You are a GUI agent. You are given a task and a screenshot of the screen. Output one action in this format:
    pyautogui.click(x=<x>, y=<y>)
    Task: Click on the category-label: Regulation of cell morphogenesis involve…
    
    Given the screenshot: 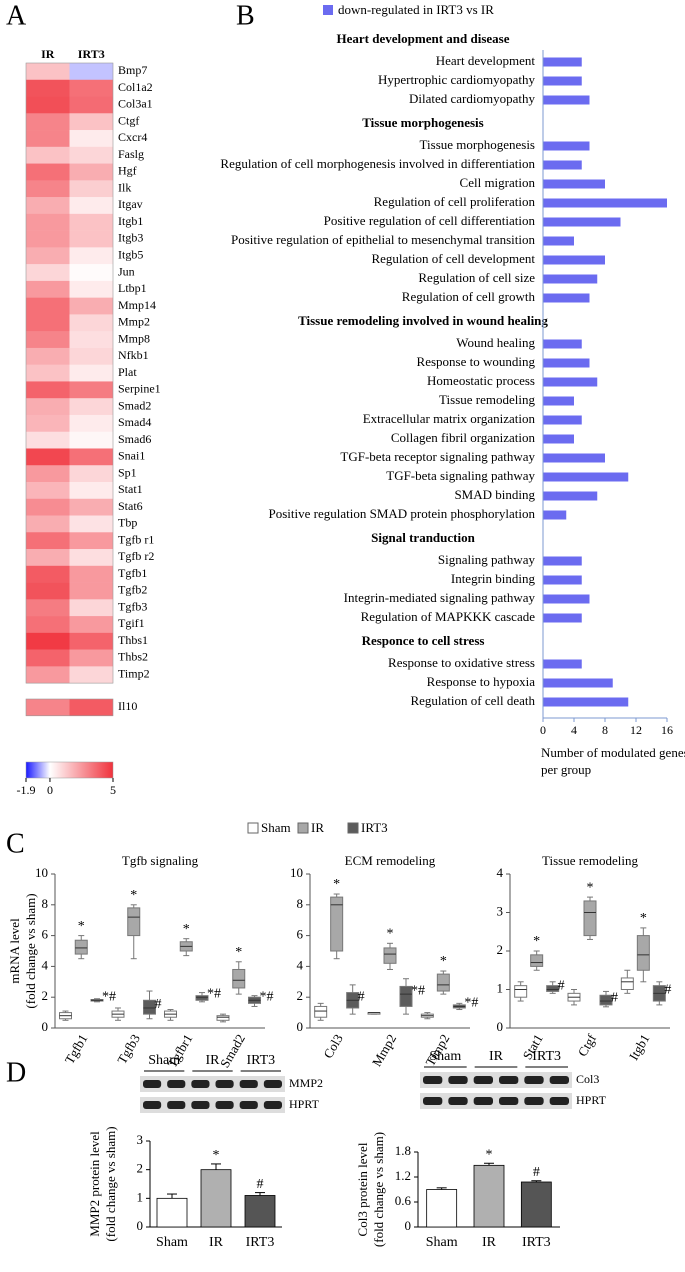 What is the action you would take?
    pyautogui.click(x=377, y=163)
    